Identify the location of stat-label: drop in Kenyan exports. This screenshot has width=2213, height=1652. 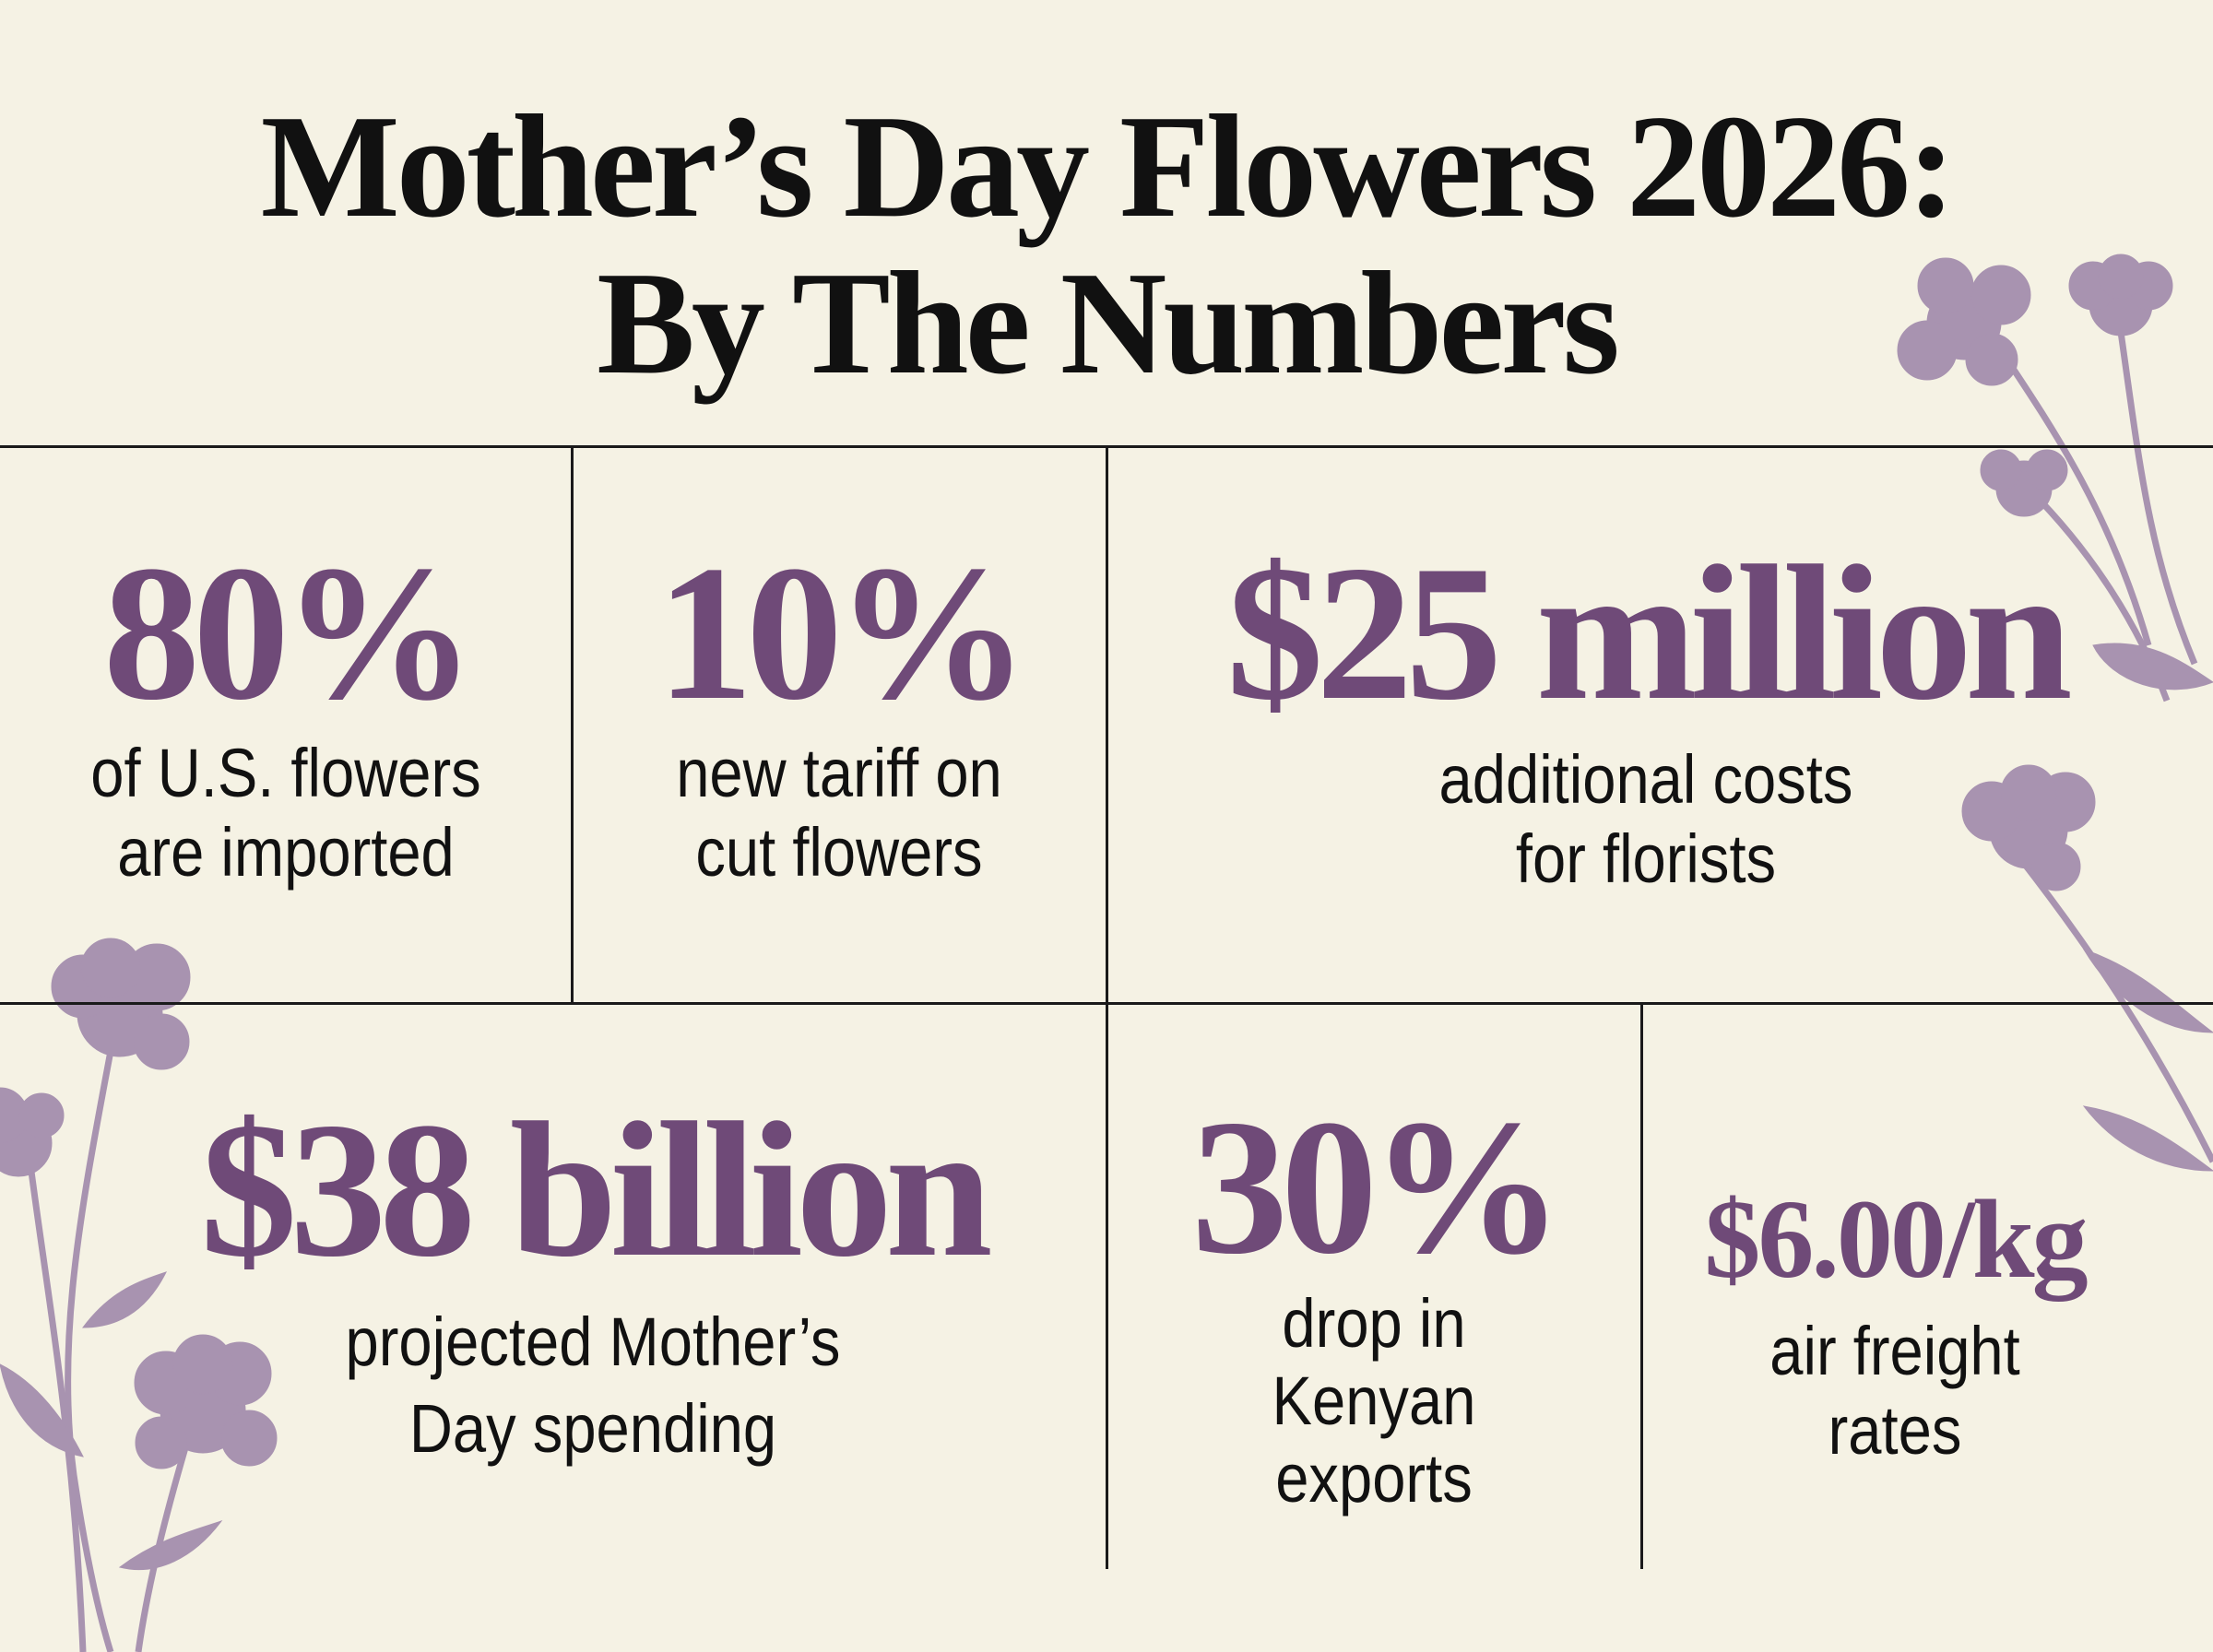
(1374, 1406).